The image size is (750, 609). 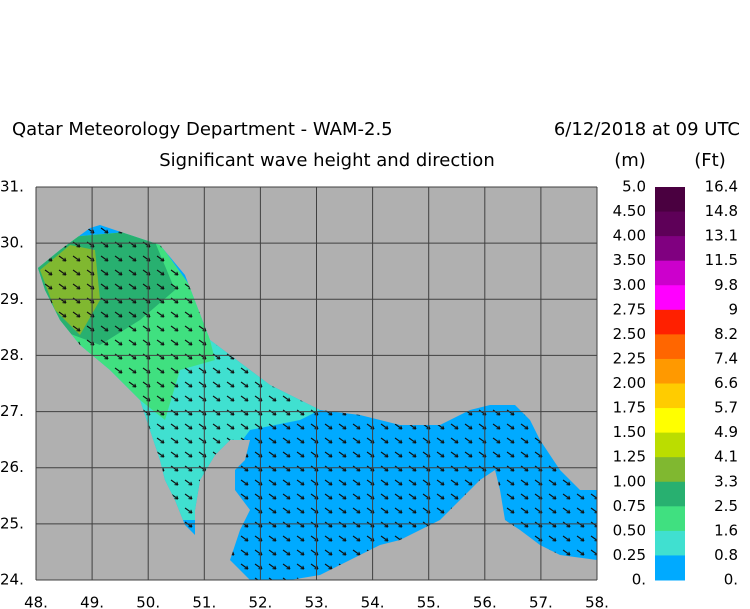 What do you see at coordinates (726, 506) in the screenshot?
I see `ft-label: 2.5` at bounding box center [726, 506].